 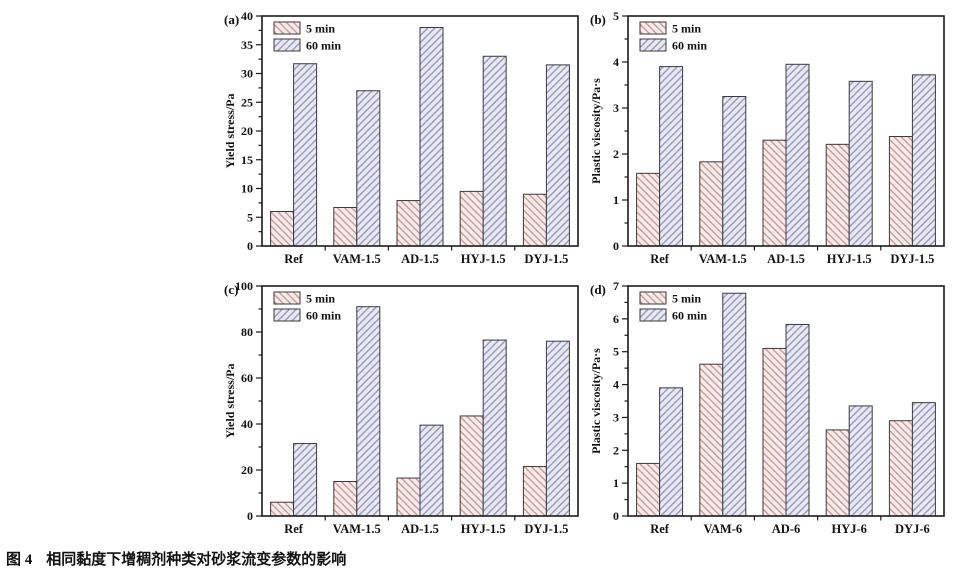 What do you see at coordinates (752, 403) in the screenshot?
I see `axes-group-d` at bounding box center [752, 403].